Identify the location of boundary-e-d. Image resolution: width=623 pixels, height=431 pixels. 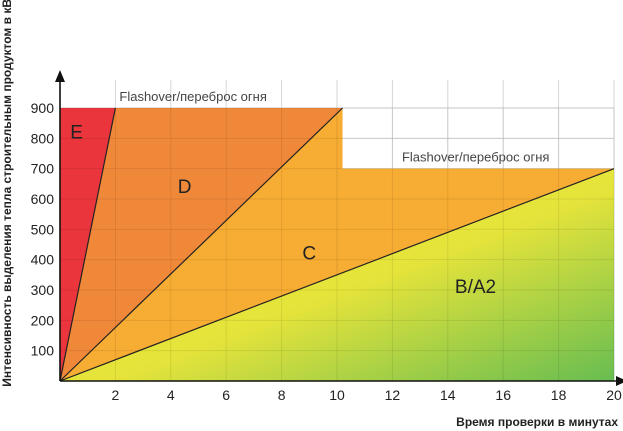
(87, 244).